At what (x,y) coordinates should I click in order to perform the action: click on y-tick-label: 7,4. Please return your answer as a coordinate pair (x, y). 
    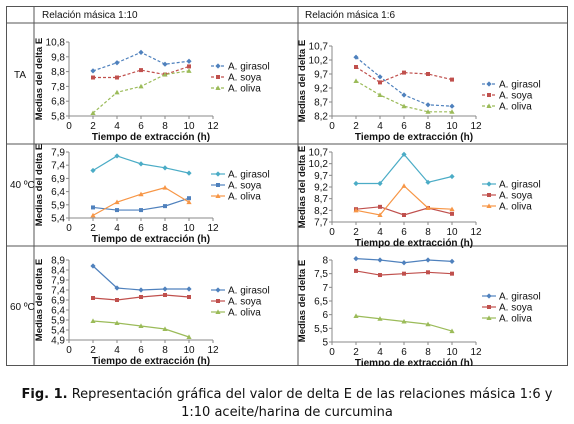
    Looking at the image, I should click on (58, 166).